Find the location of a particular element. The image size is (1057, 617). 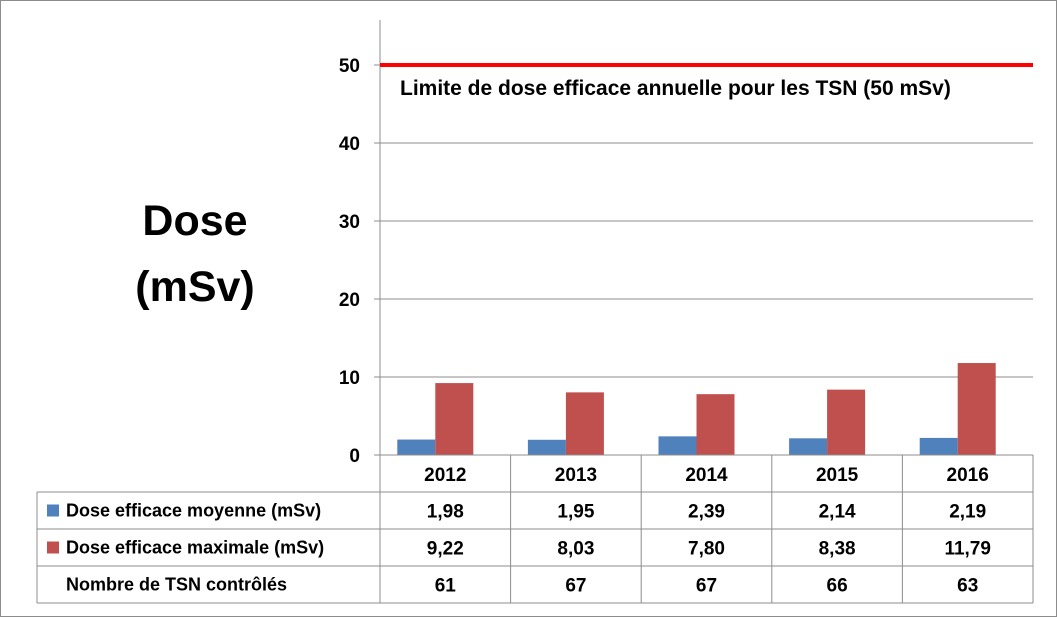

bar-moyenne-2016 is located at coordinates (938, 446).